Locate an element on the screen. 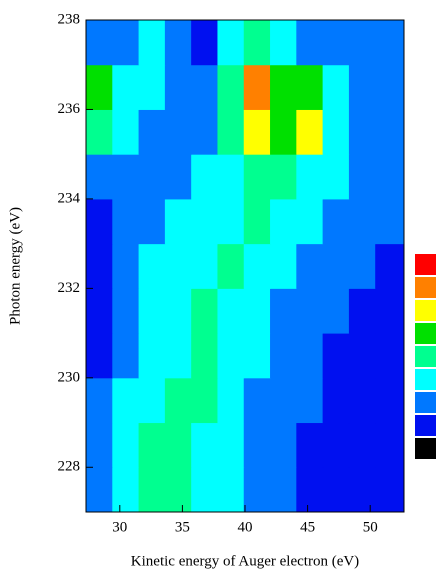 This screenshot has width=436, height=574. y-tick-label: 230 is located at coordinates (69, 377).